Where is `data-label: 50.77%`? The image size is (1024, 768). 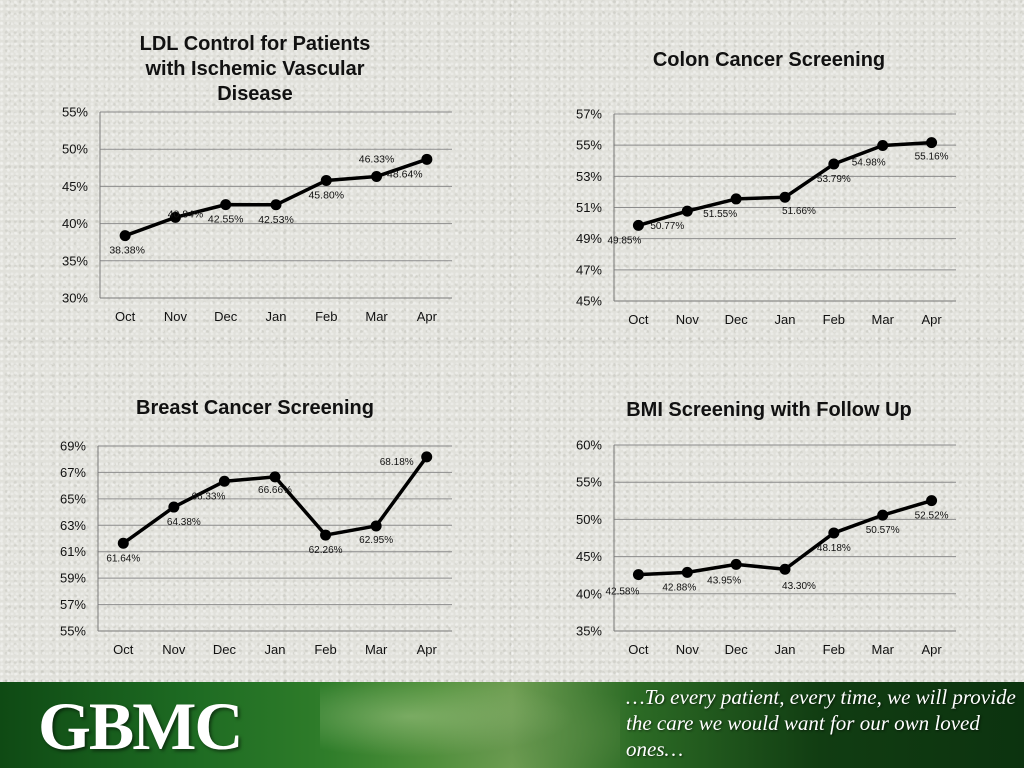 data-label: 50.77% is located at coordinates (667, 226).